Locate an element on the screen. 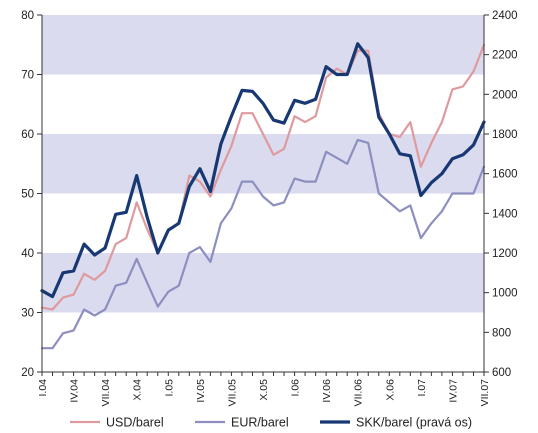 The height and width of the screenshot is (433, 538). left-tick-label: 50 is located at coordinates (27, 195).